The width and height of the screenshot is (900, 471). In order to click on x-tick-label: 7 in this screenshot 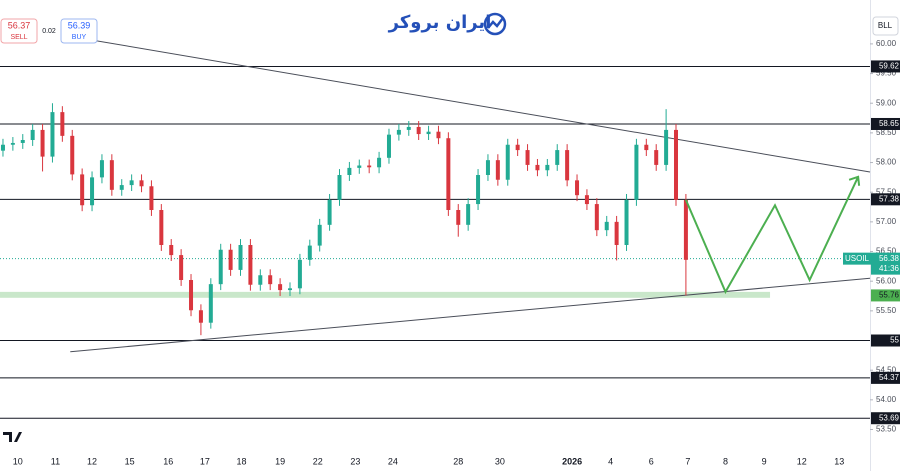, I will do `click(687, 461)`.